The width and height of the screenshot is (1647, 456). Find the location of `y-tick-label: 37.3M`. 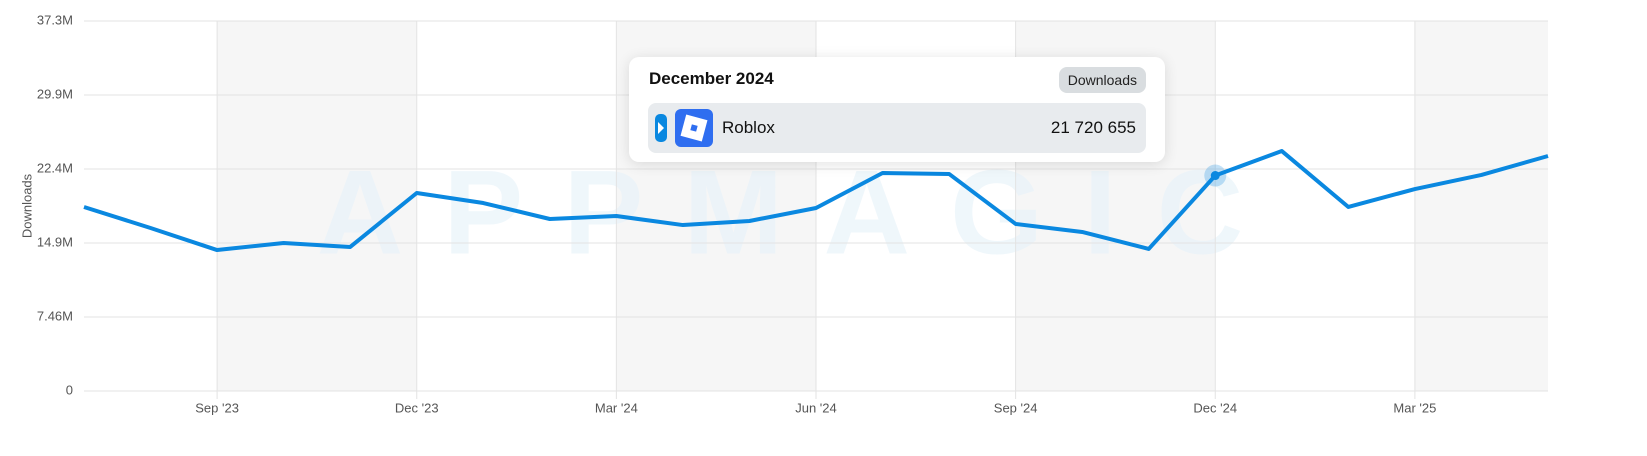

y-tick-label: 37.3M is located at coordinates (55, 19).